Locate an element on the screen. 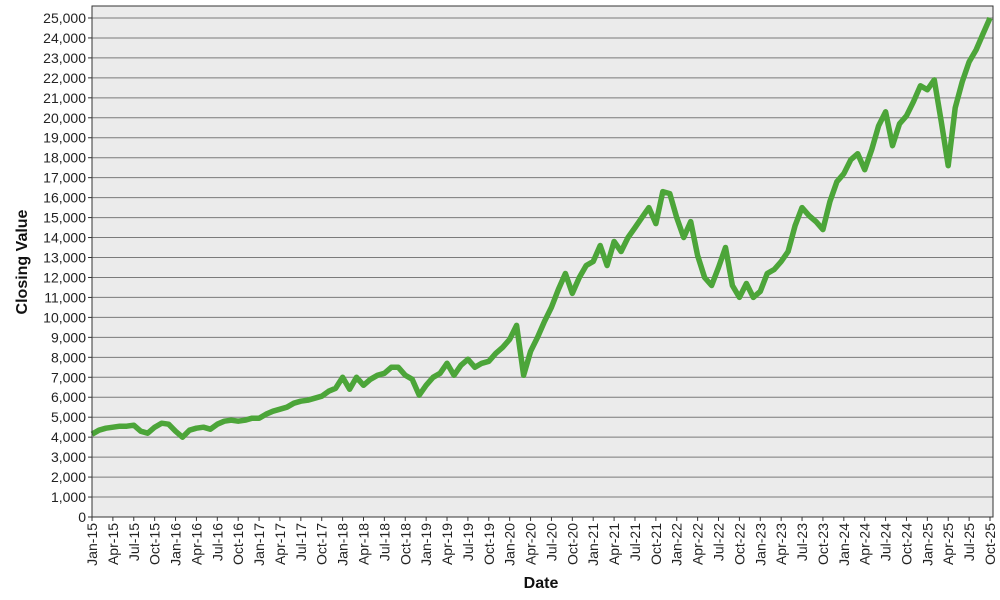  y-tick-label: 6,000 is located at coordinates (68, 397).